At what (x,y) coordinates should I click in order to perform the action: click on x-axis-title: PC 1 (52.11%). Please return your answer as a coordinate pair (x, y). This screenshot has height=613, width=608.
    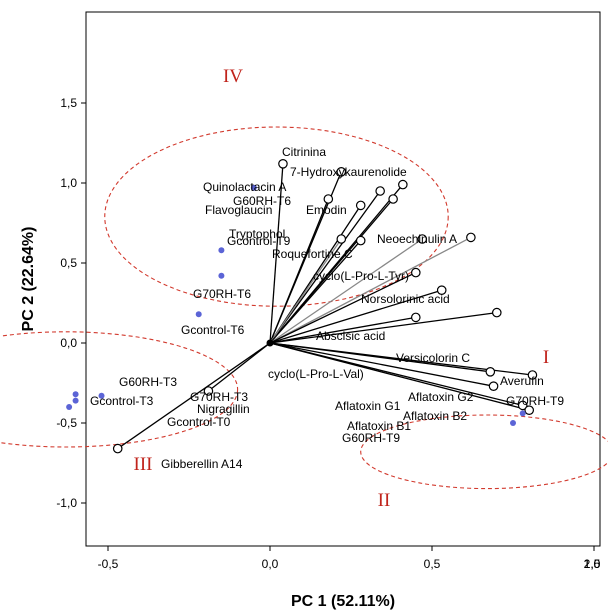
    Looking at the image, I should click on (343, 601).